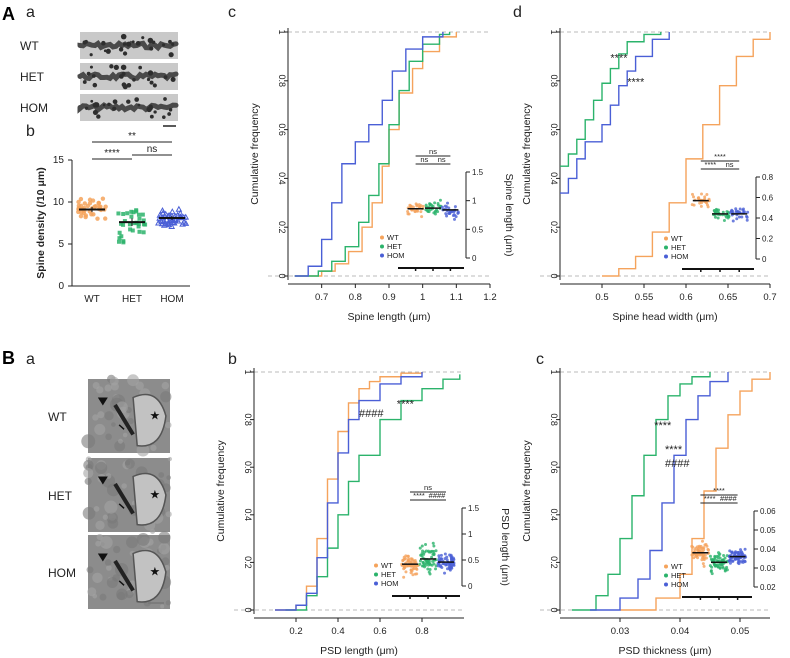 The width and height of the screenshot is (790, 658). Describe the element at coordinates (666, 256) in the screenshot. I see `legend-marker-hom` at that location.